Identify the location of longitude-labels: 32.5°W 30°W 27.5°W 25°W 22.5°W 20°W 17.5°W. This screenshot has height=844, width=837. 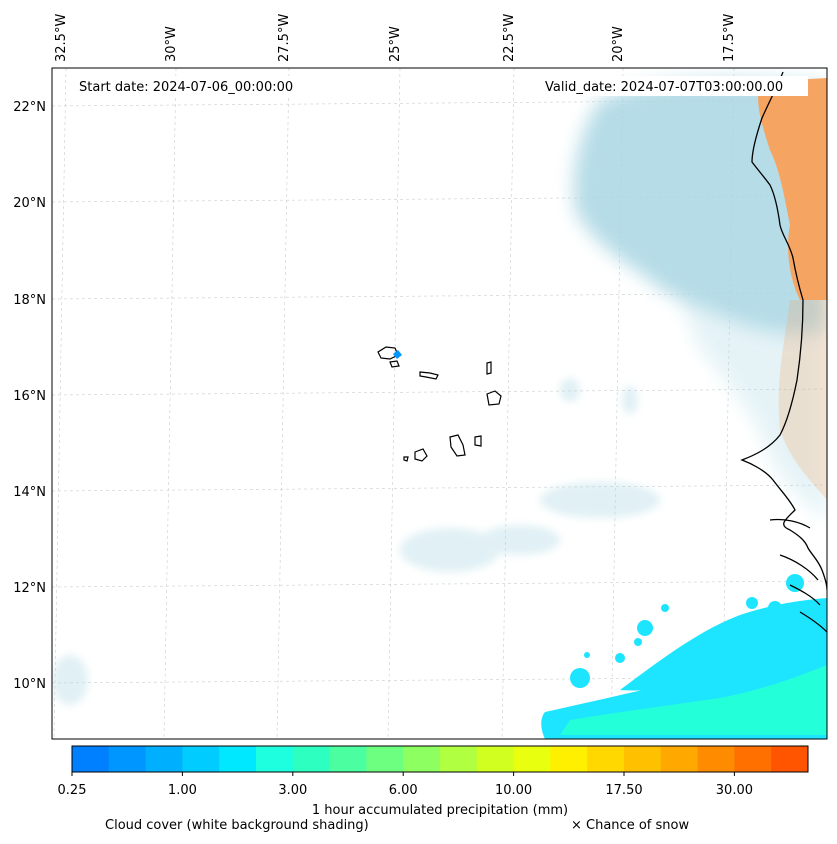
(395, 38).